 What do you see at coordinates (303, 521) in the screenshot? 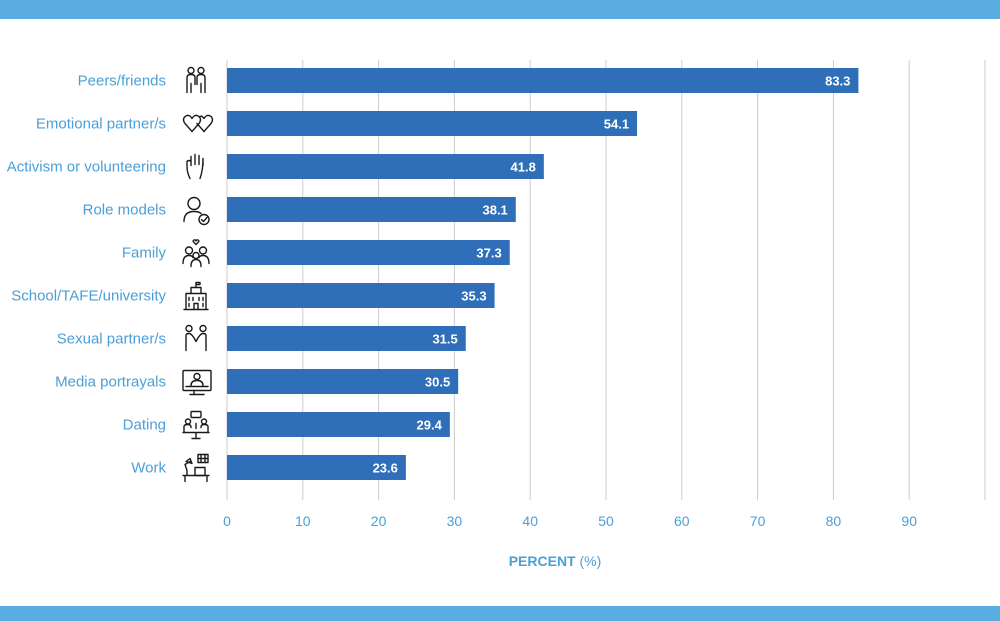
I see `x-tick-label: 10` at bounding box center [303, 521].